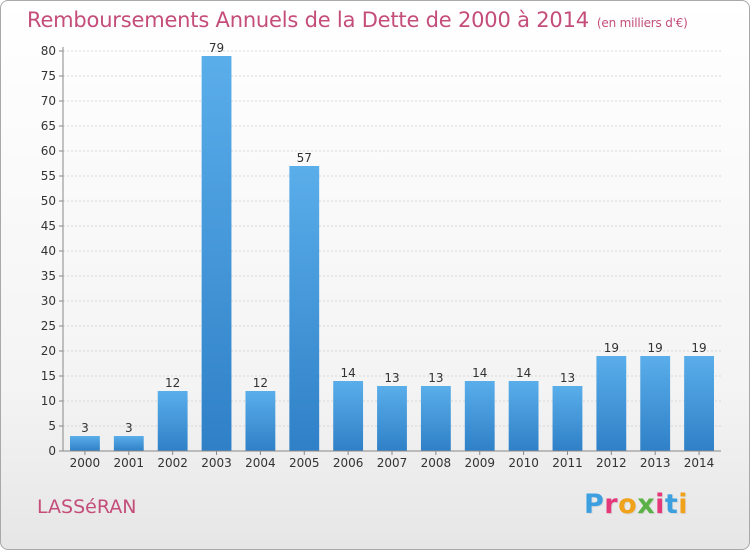 The width and height of the screenshot is (750, 550). Describe the element at coordinates (304, 158) in the screenshot. I see `data-label-2005: 57` at that location.